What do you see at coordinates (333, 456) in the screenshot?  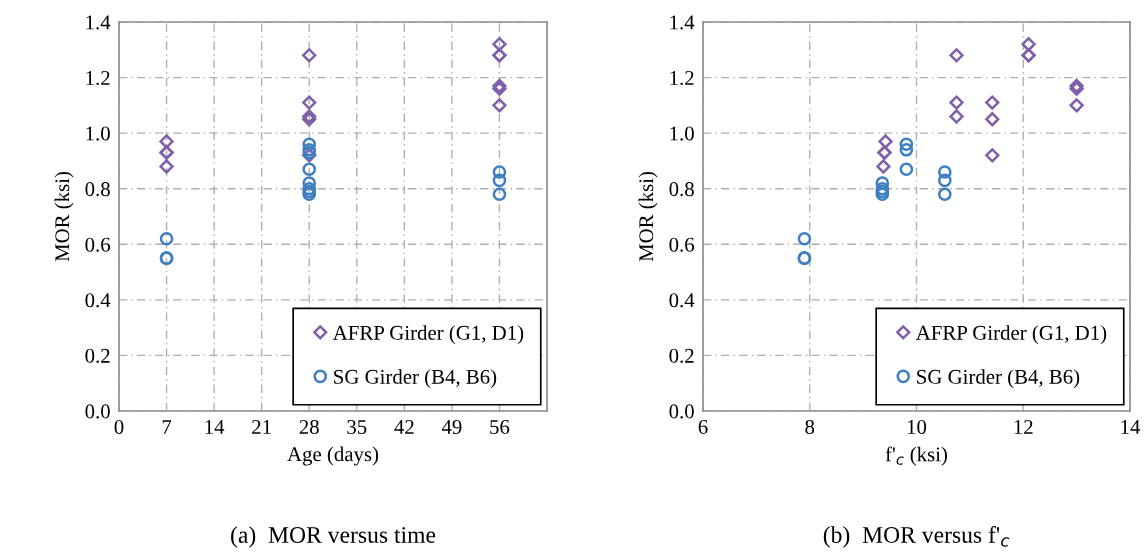 I see `x-axis-title: Age (days)` at bounding box center [333, 456].